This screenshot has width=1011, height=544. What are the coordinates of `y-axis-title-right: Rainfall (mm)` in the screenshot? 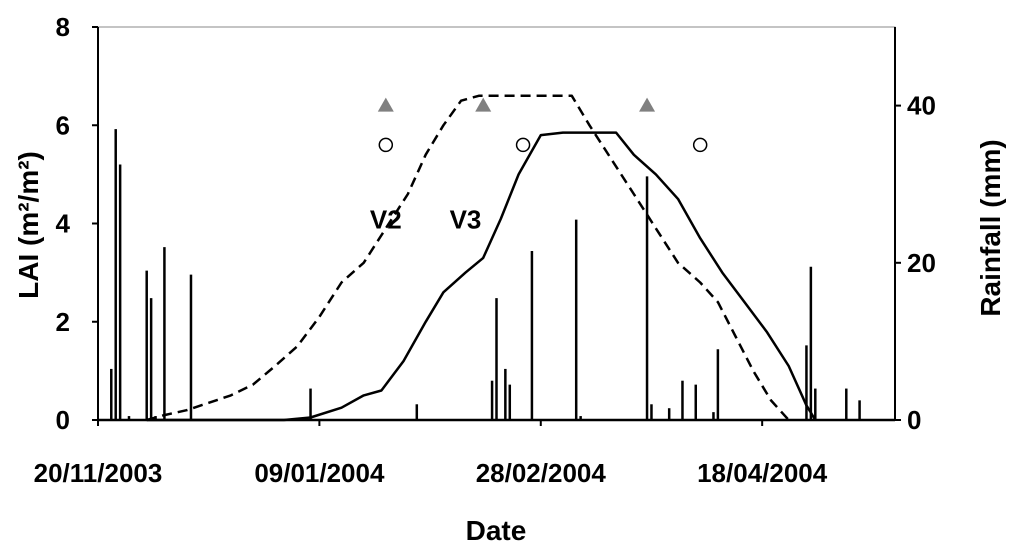 It's located at (990, 227).